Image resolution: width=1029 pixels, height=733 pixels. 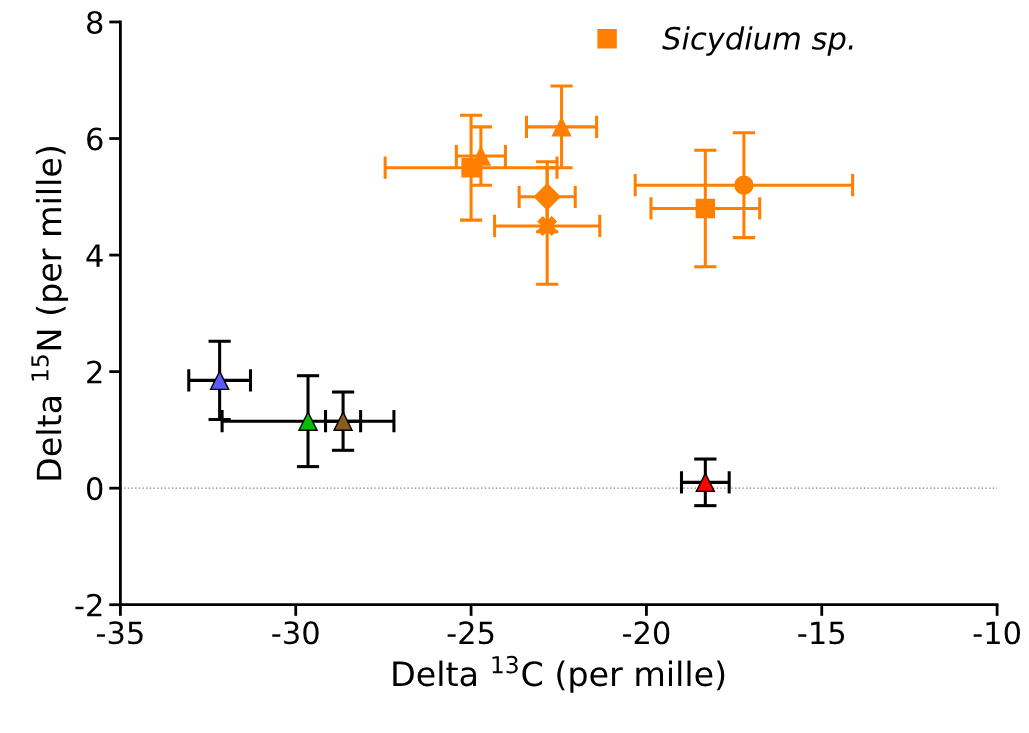 What do you see at coordinates (119, 633) in the screenshot?
I see `x-tick-label: -35` at bounding box center [119, 633].